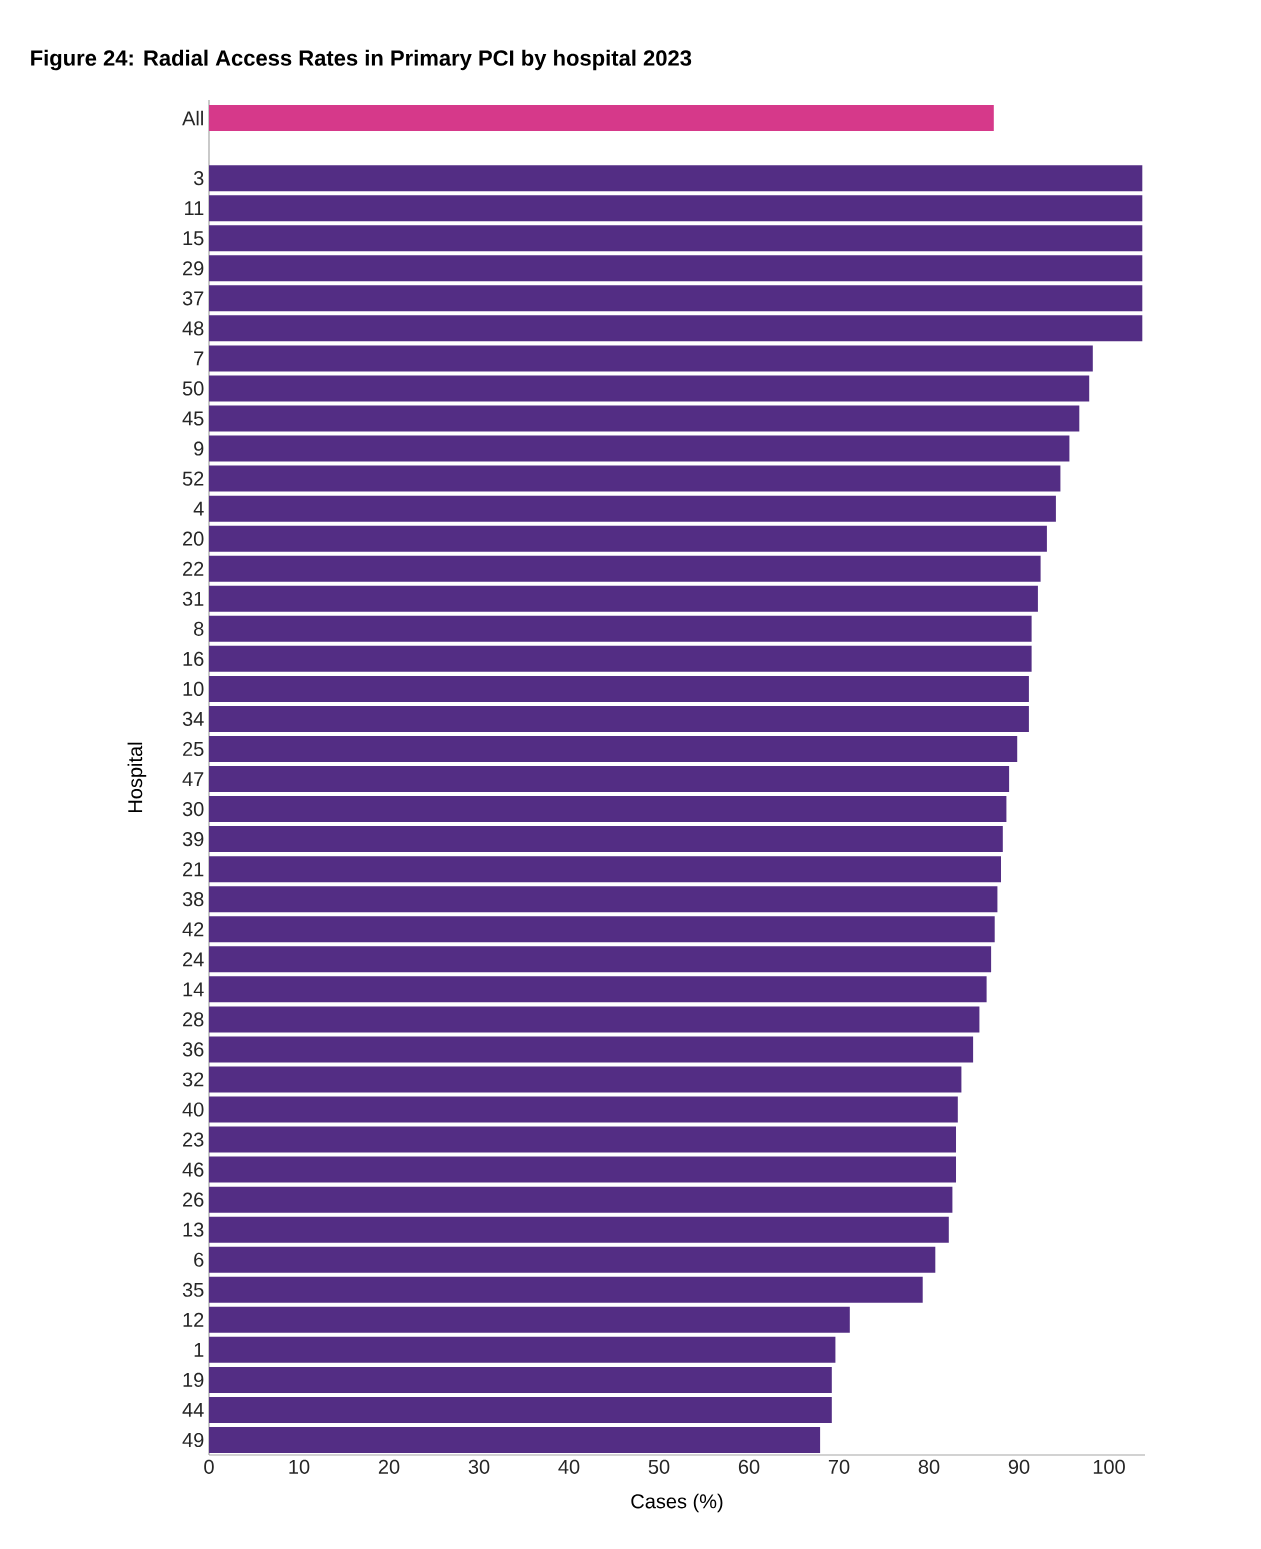 This screenshot has width=1261, height=1549. Describe the element at coordinates (194, 208) in the screenshot. I see `y-tick-label: 11` at that location.